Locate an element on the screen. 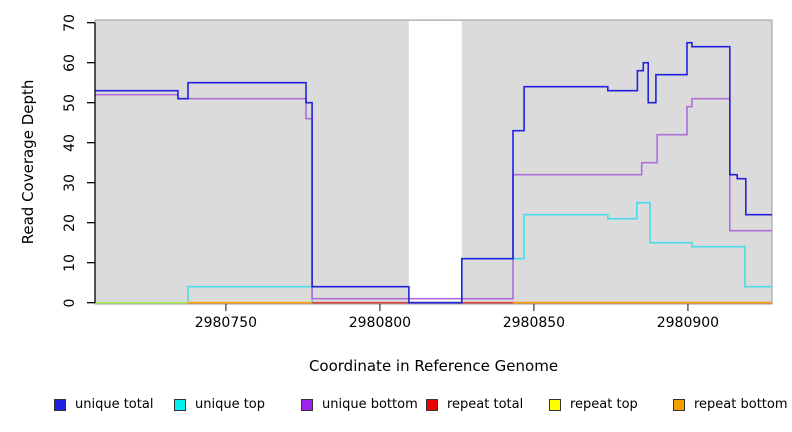  x-tick-label: 2980750 is located at coordinates (226, 323).